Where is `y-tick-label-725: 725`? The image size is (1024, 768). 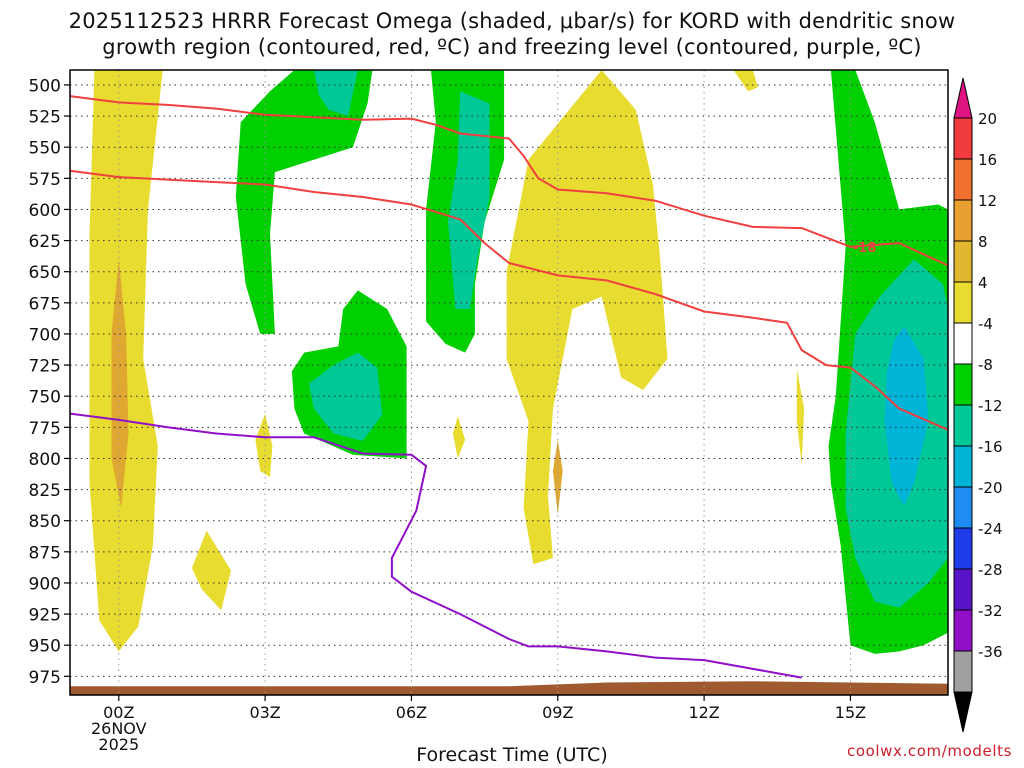
y-tick-label-725: 725 is located at coordinates (45, 367).